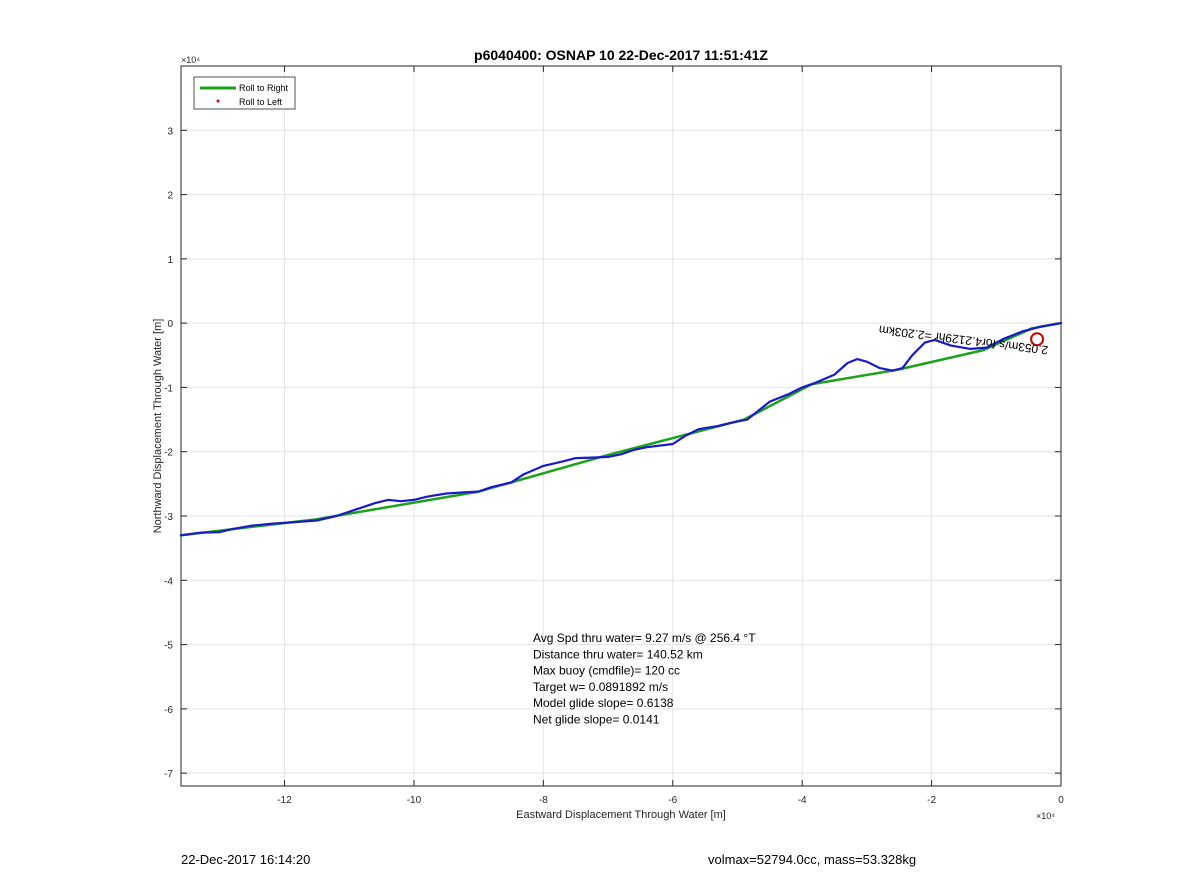 The width and height of the screenshot is (1200, 885). What do you see at coordinates (170, 260) in the screenshot?
I see `y-tick-label: 1` at bounding box center [170, 260].